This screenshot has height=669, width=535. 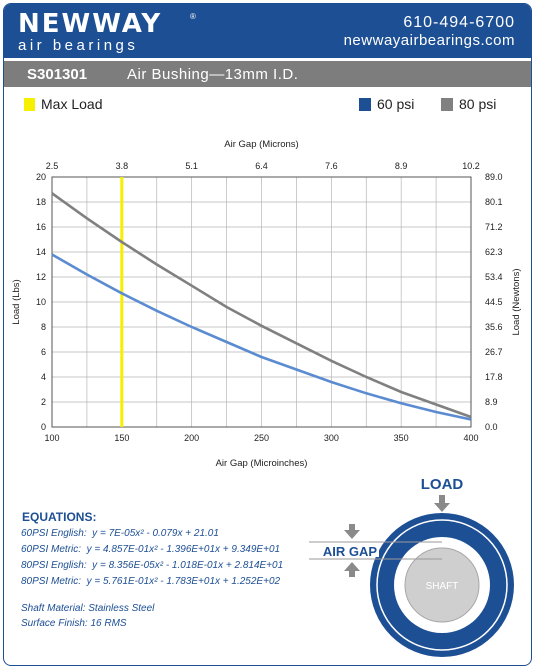 I want to click on equation-label: 60PSI English:, so click(x=54, y=533).